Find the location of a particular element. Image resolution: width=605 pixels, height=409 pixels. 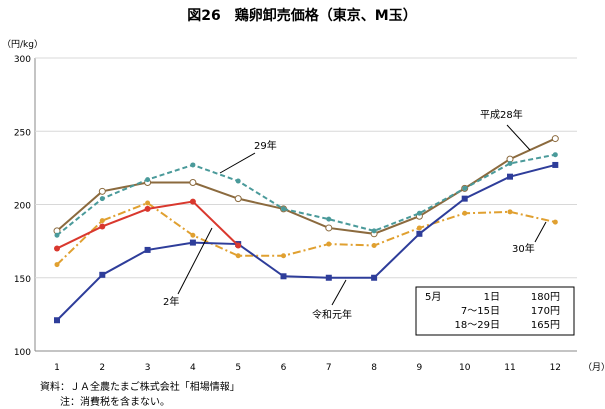

label-h29: 29年 is located at coordinates (265, 145).